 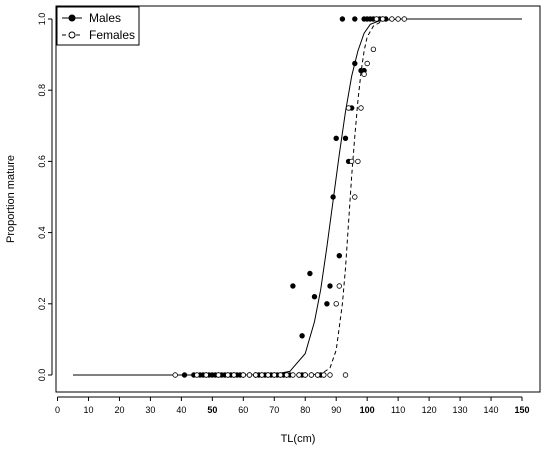 I want to click on x-tick-label: 120, so click(x=429, y=410).